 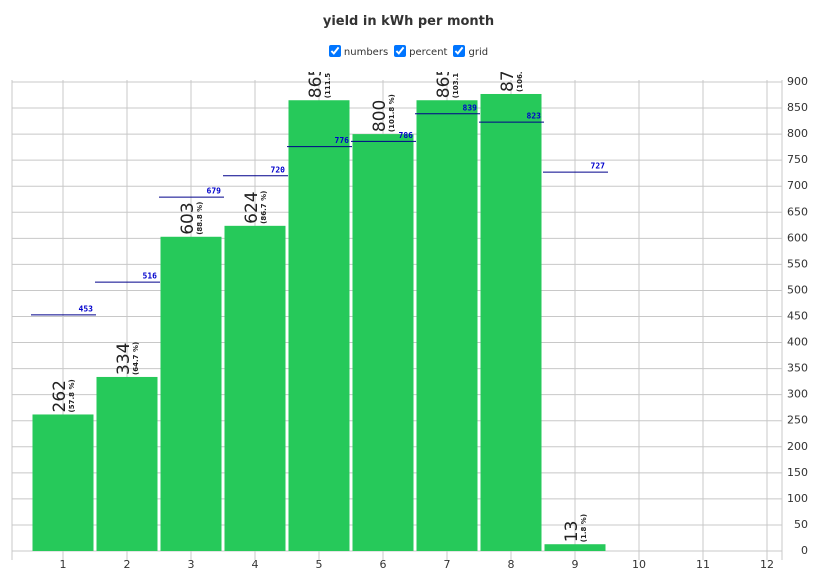 What do you see at coordinates (797, 498) in the screenshot?
I see `y-tick-label: 100` at bounding box center [797, 498].